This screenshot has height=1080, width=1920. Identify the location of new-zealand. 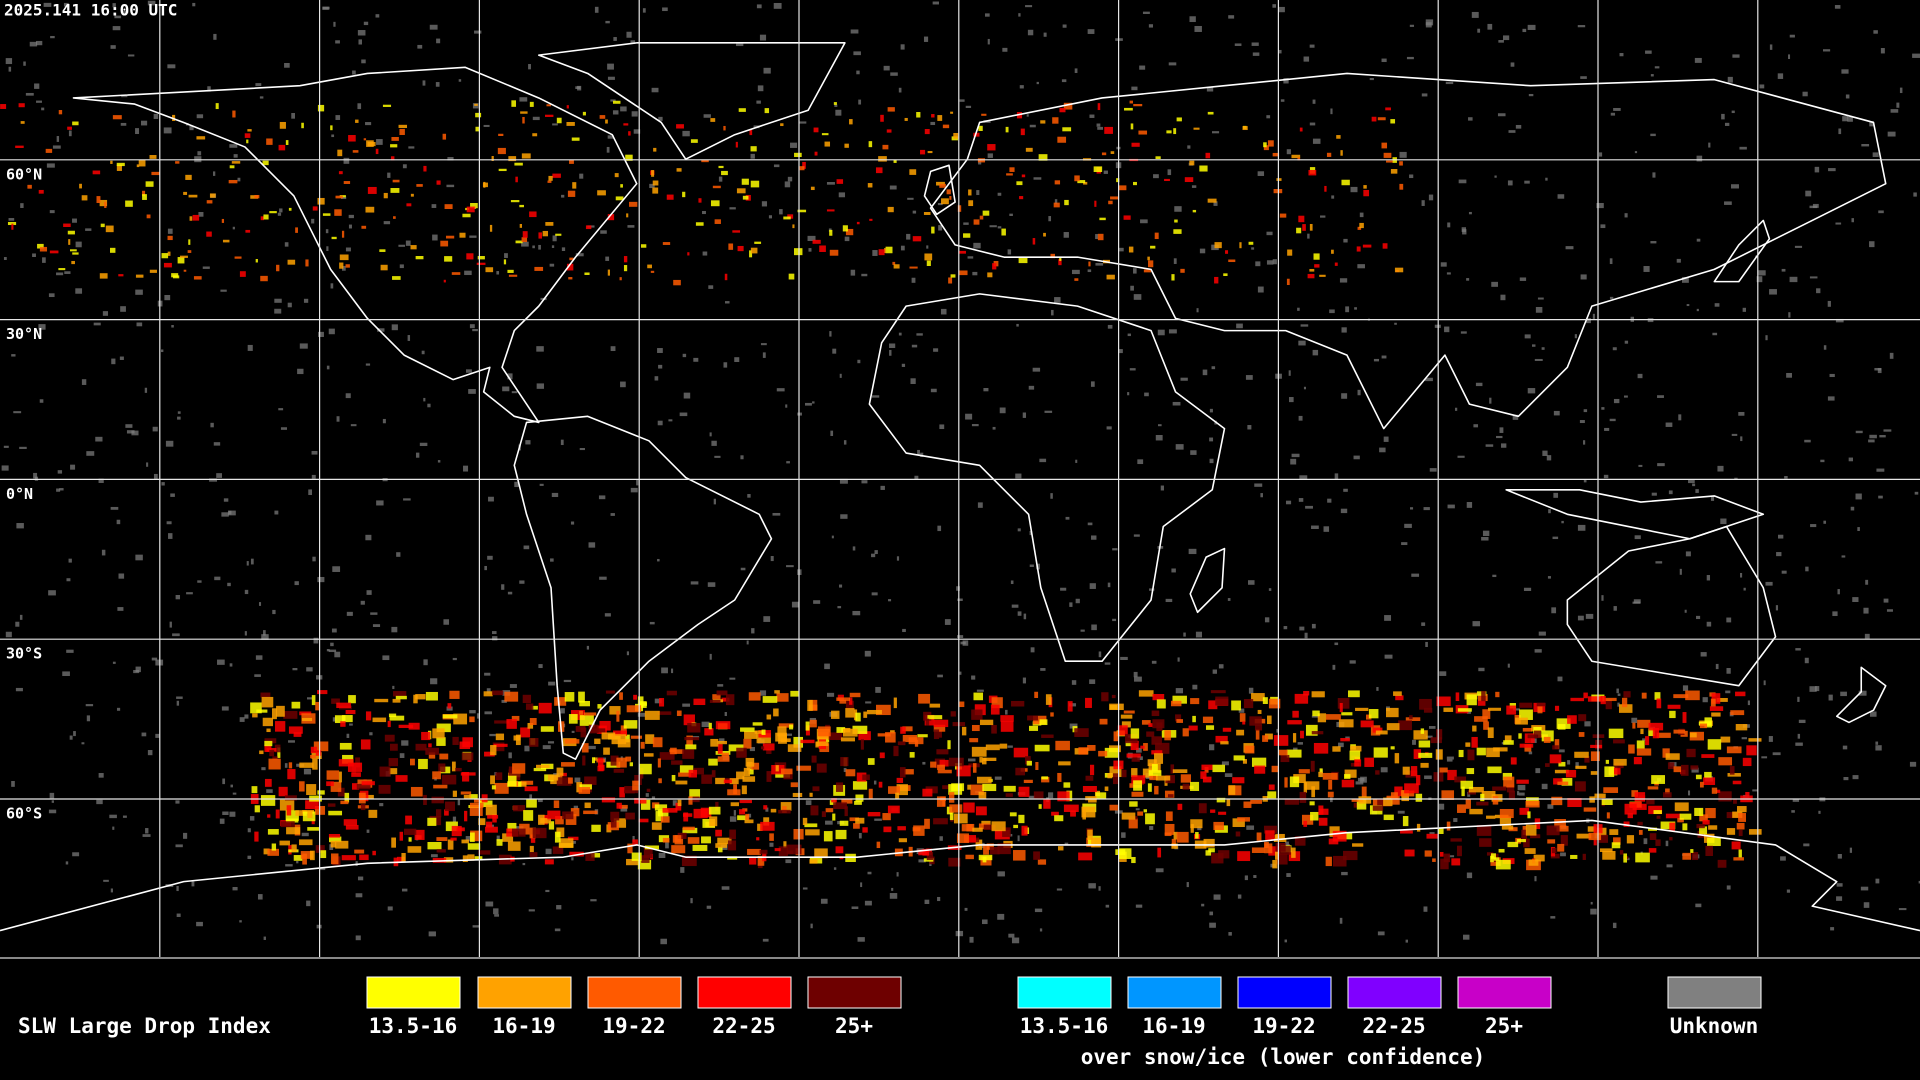
(1861, 695).